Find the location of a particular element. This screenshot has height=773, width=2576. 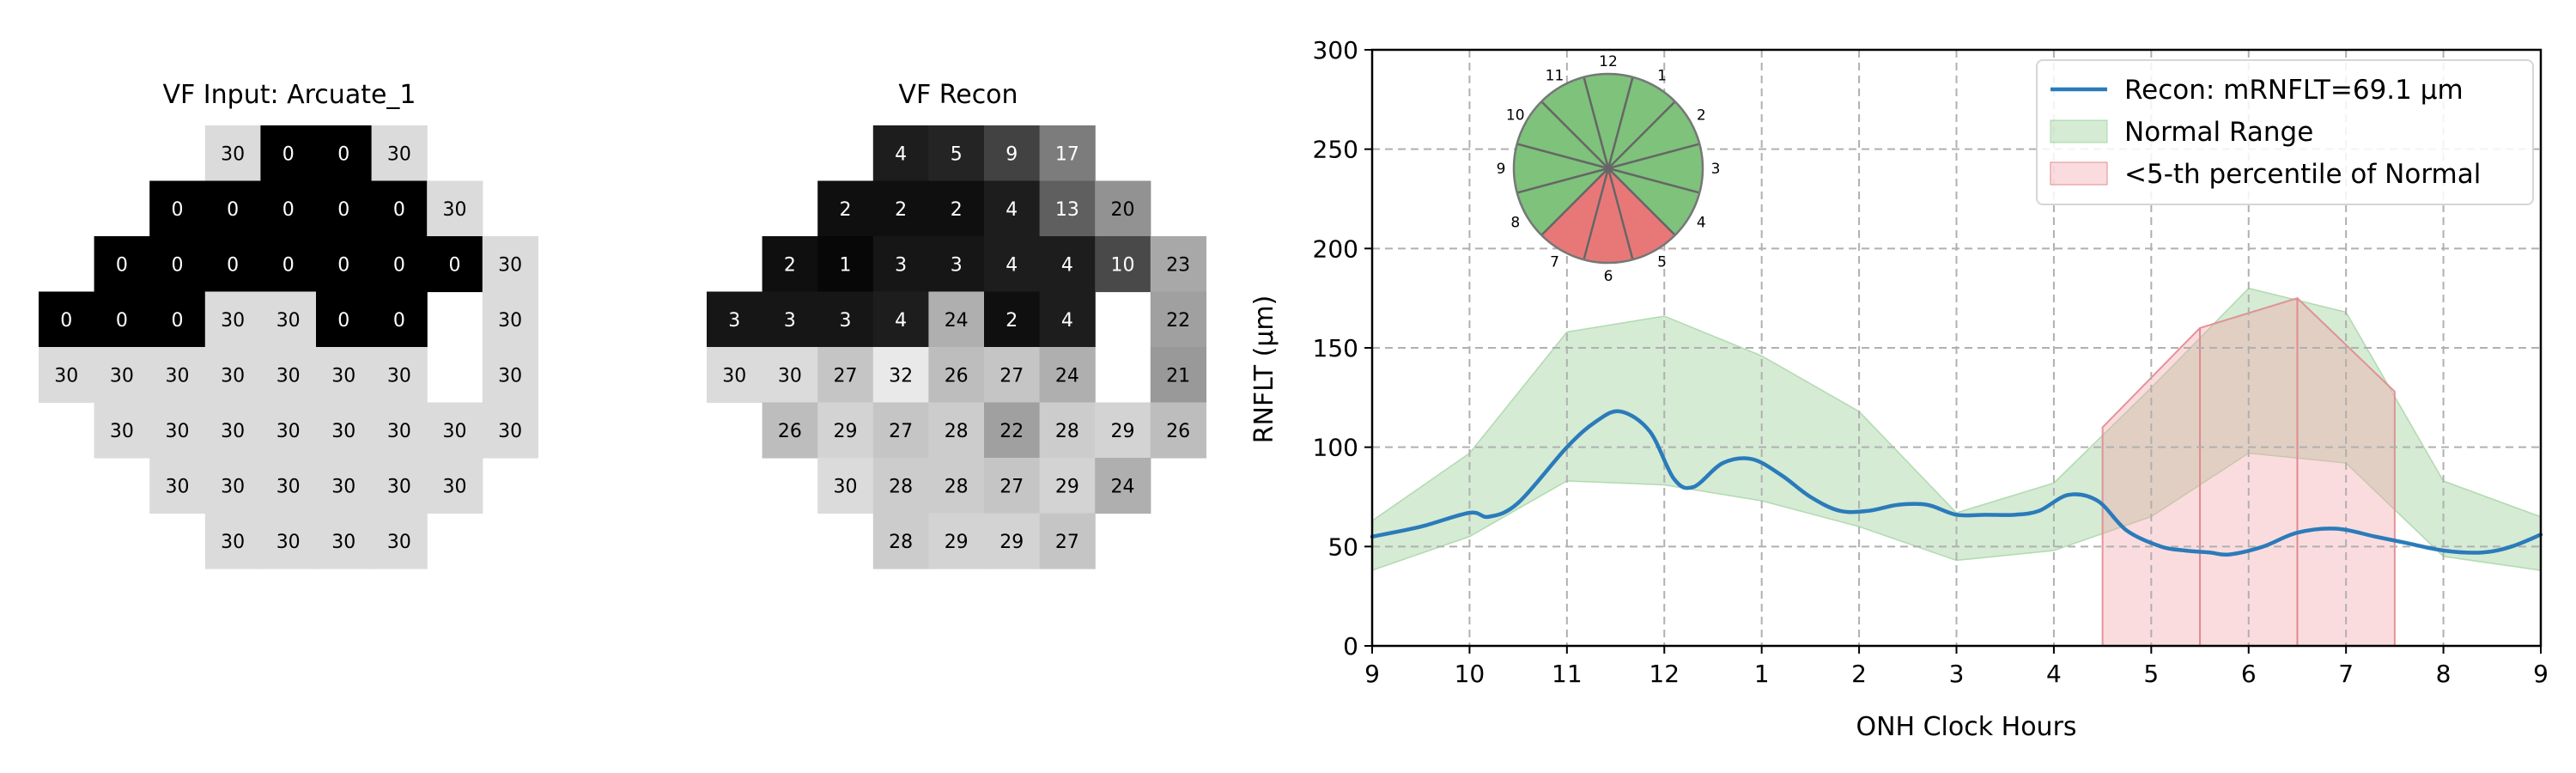

heatmap-cell-value: 2 is located at coordinates (957, 210).